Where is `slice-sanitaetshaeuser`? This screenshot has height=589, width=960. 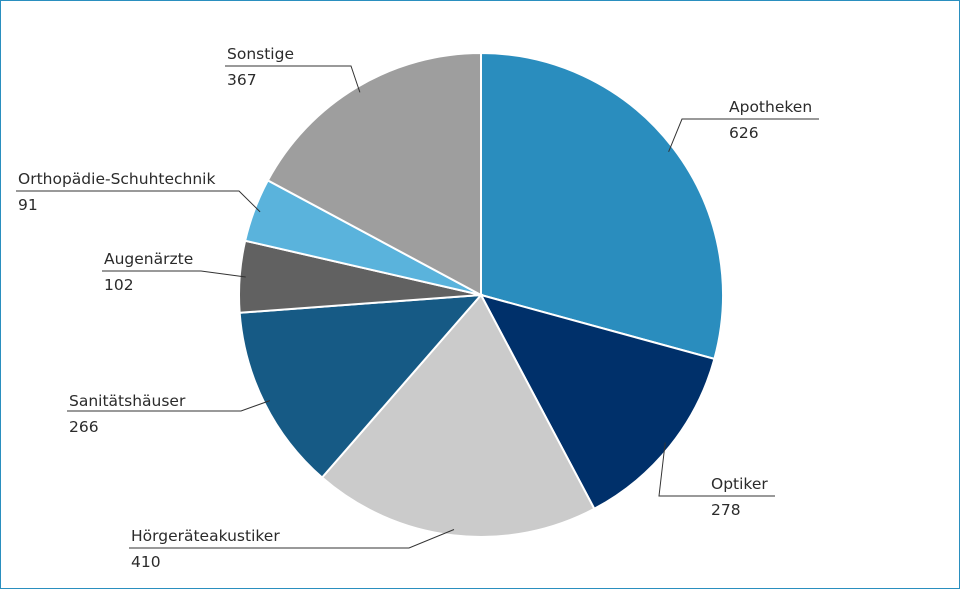
slice-sanitaetshaeuser is located at coordinates (361, 386).